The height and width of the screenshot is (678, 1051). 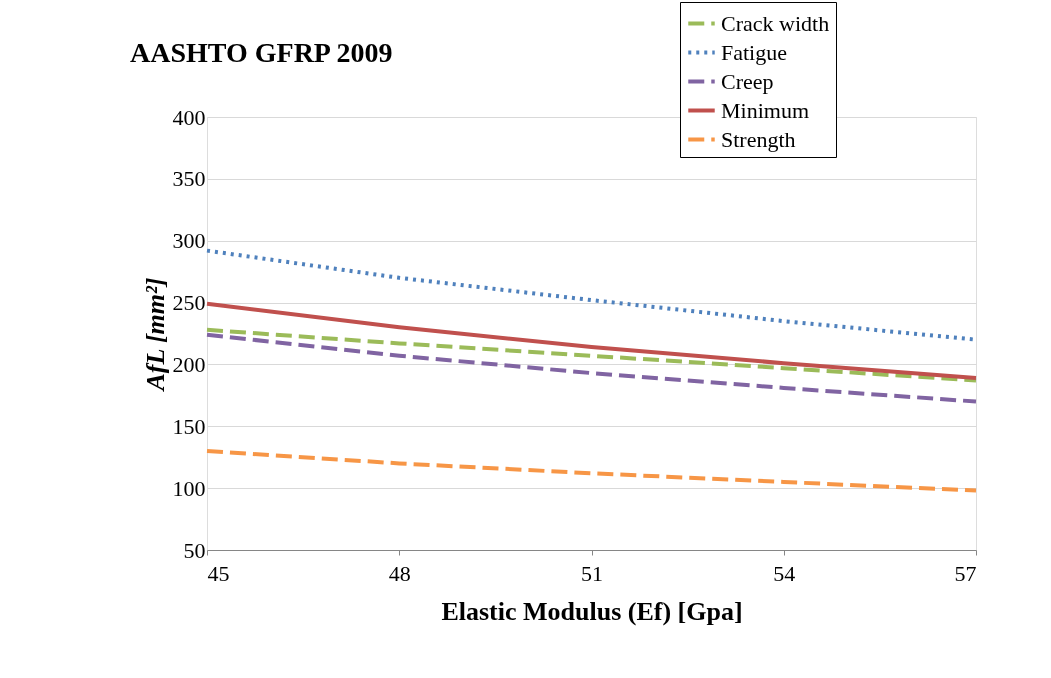 I want to click on x-tick-label: 45, so click(x=218, y=573).